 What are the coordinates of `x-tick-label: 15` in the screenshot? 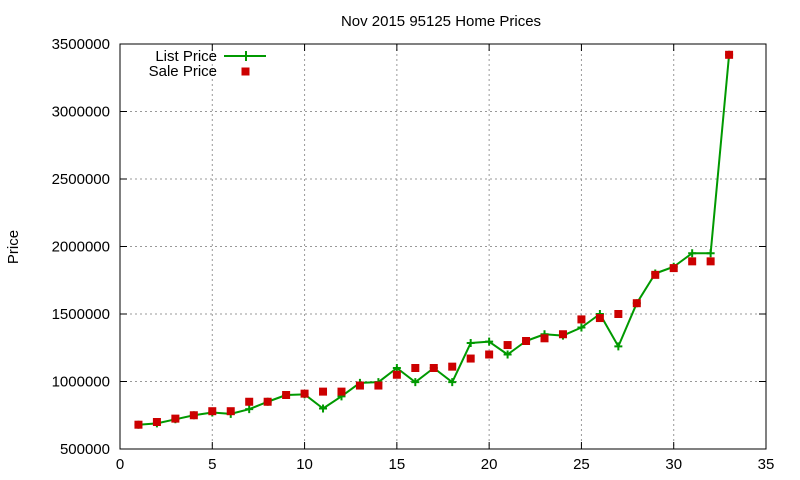 It's located at (397, 464).